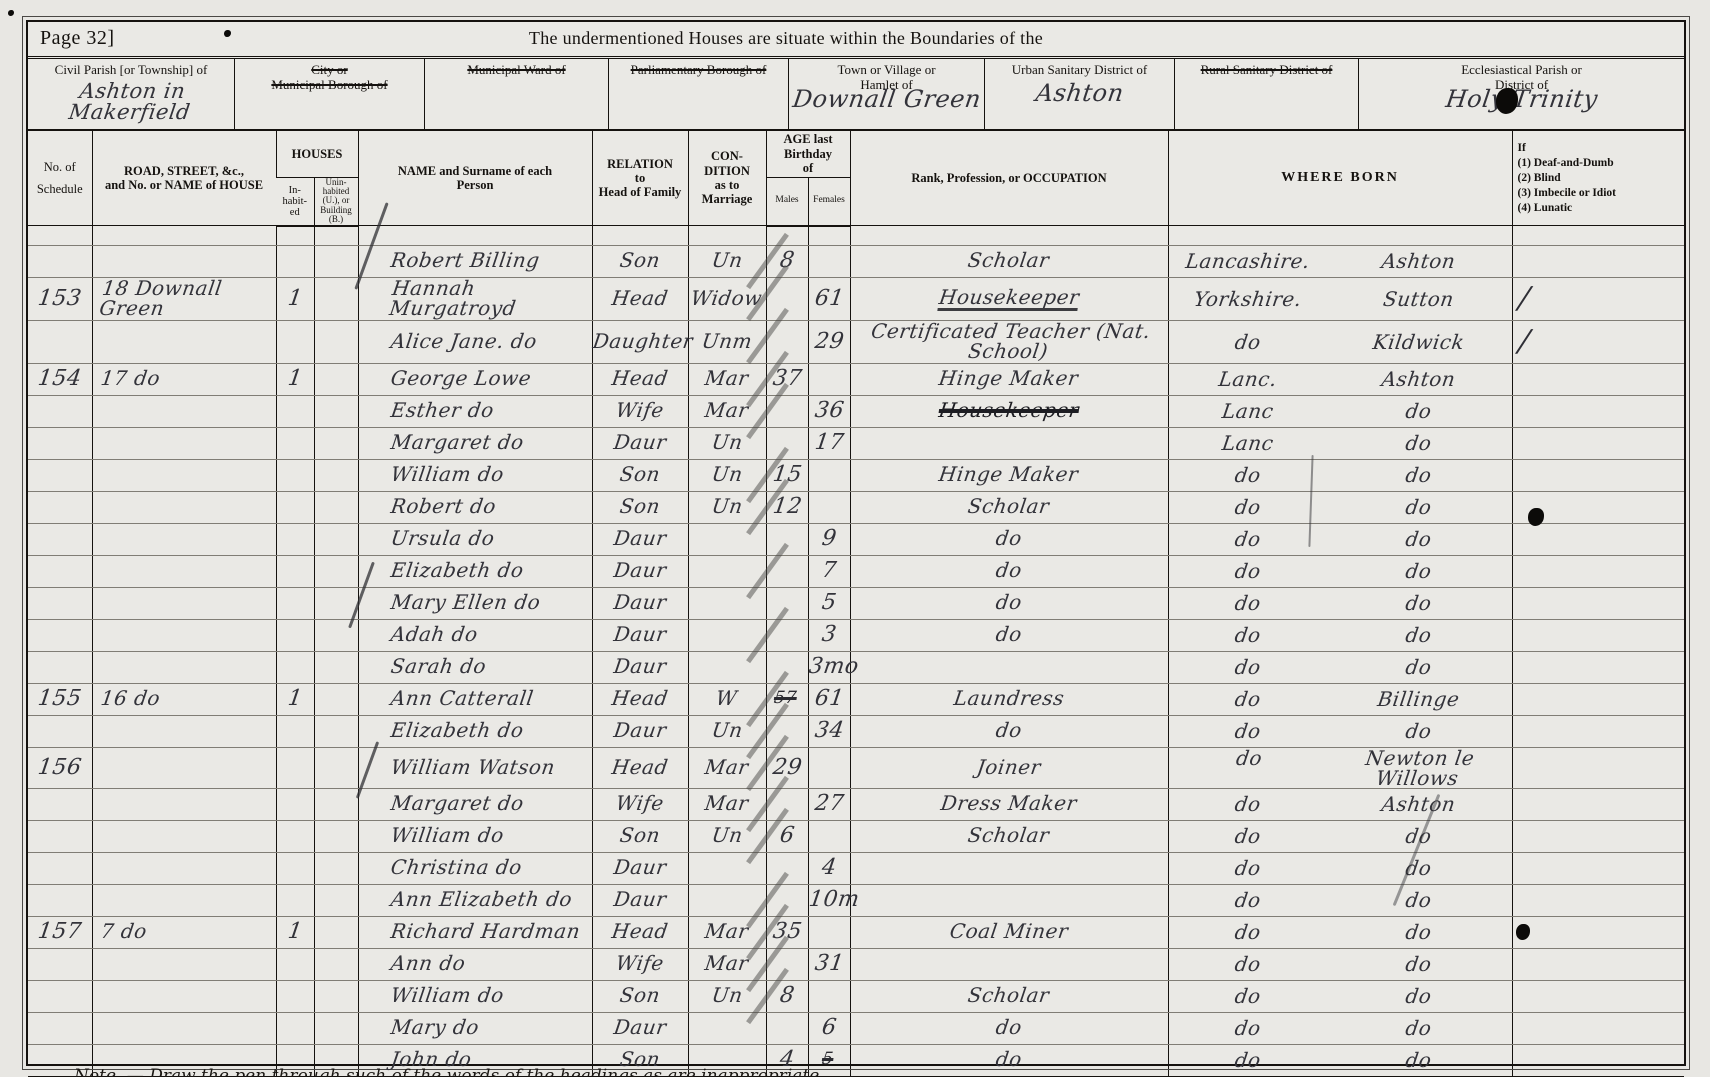 This screenshot has height=1077, width=1710. What do you see at coordinates (1008, 571) in the screenshot?
I see `cell-occupation: do` at bounding box center [1008, 571].